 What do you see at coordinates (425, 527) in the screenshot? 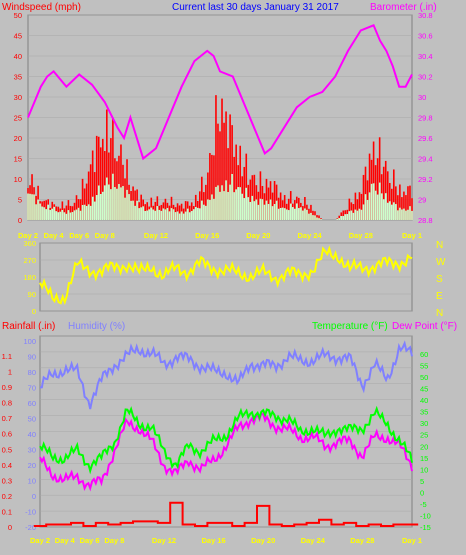
I see `temperature-tick-label: -15` at bounding box center [425, 527].